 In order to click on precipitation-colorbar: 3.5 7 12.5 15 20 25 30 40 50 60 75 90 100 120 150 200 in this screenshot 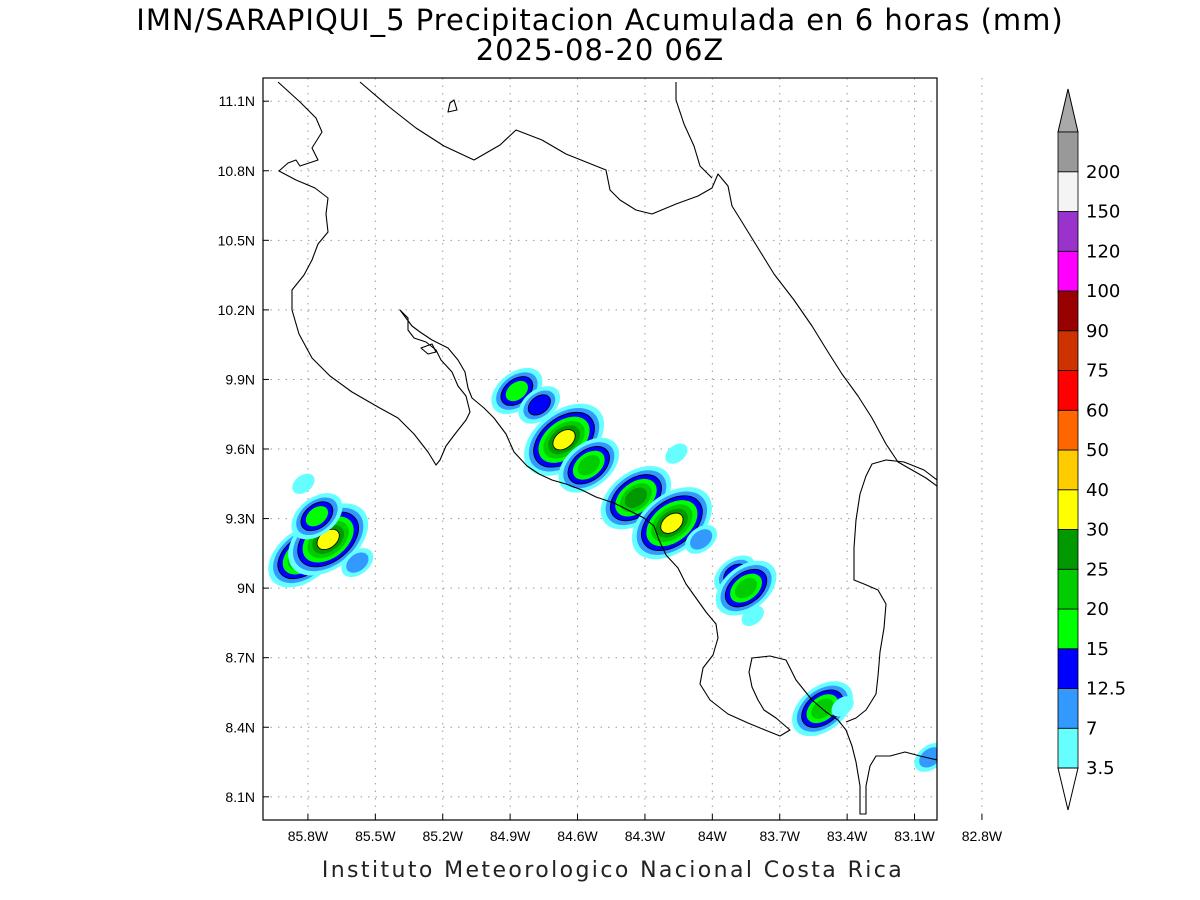, I will do `click(1091, 449)`.